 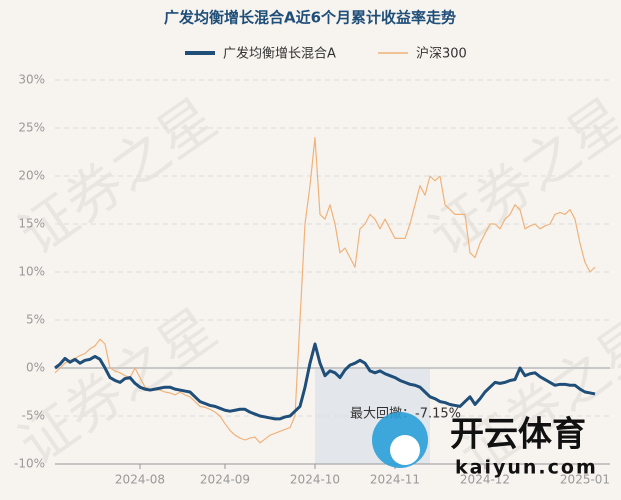 What do you see at coordinates (526, 468) in the screenshot?
I see `logo-url: kaiyun.com` at bounding box center [526, 468].